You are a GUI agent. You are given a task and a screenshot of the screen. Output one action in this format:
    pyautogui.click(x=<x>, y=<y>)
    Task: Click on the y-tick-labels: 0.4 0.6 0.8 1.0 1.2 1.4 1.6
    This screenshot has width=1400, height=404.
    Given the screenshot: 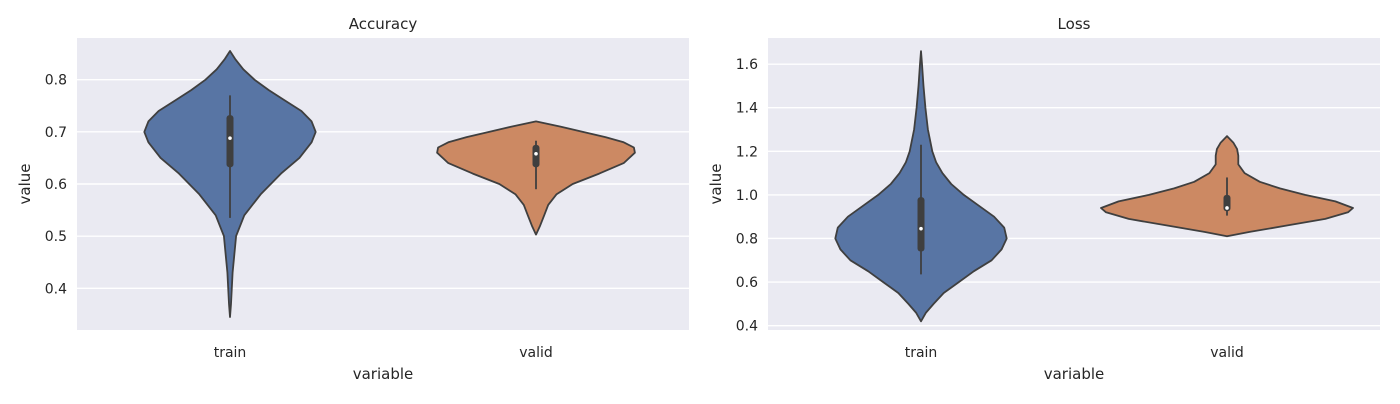 What is the action you would take?
    pyautogui.click(x=747, y=195)
    